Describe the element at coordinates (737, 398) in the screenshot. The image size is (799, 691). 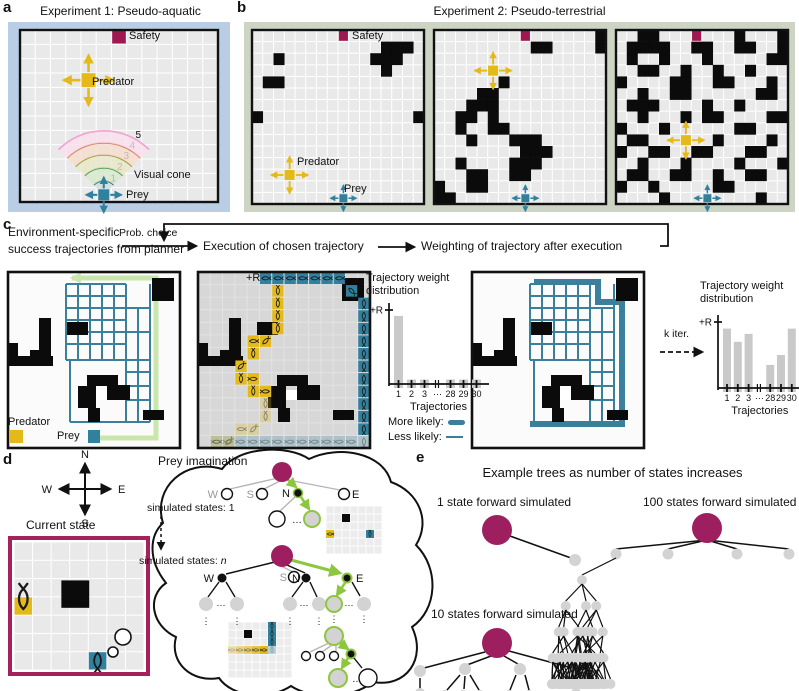
I see `x-tick-label: 2` at that location.